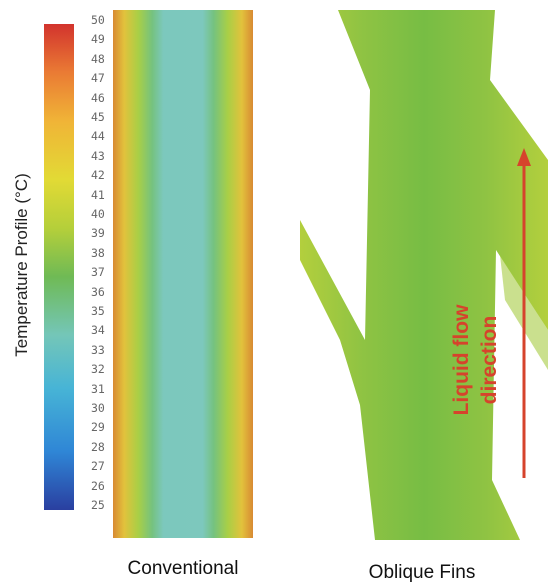 Image resolution: width=548 pixels, height=584 pixels. I want to click on flow-label-line1: Liquid flow, so click(461, 360).